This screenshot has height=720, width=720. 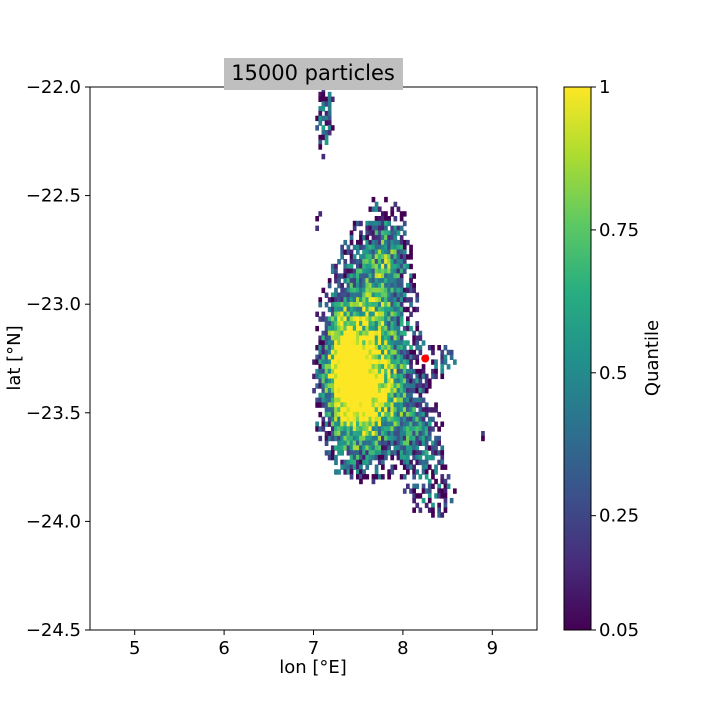 What do you see at coordinates (398, 302) in the screenshot?
I see `particle-density-layer` at bounding box center [398, 302].